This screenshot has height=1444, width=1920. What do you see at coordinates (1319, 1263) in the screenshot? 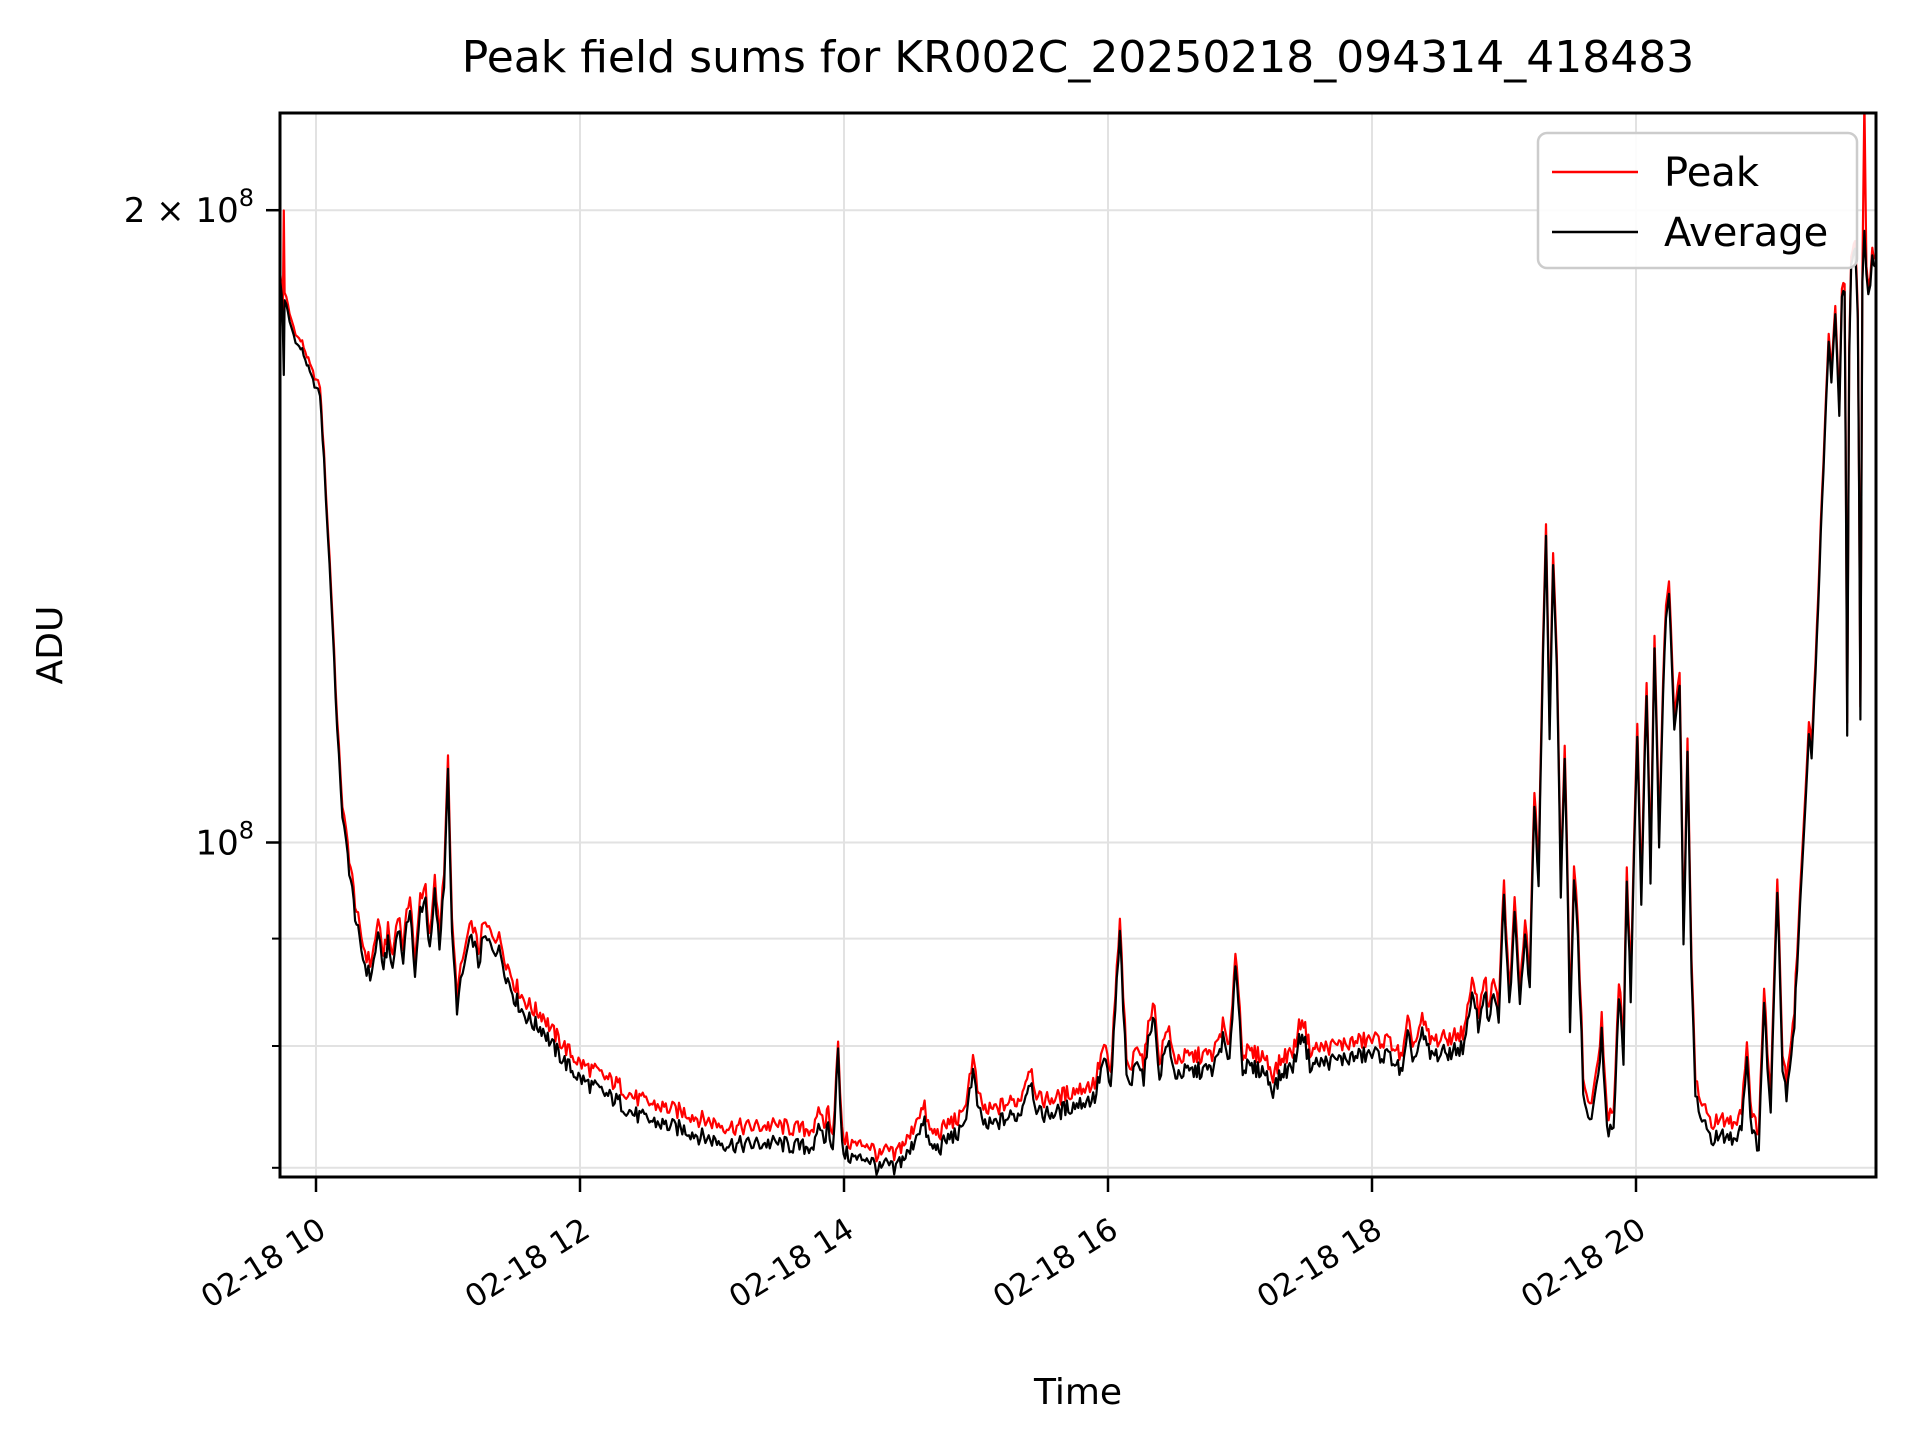
I see `x-tick-label: 02-18 18` at bounding box center [1319, 1263].